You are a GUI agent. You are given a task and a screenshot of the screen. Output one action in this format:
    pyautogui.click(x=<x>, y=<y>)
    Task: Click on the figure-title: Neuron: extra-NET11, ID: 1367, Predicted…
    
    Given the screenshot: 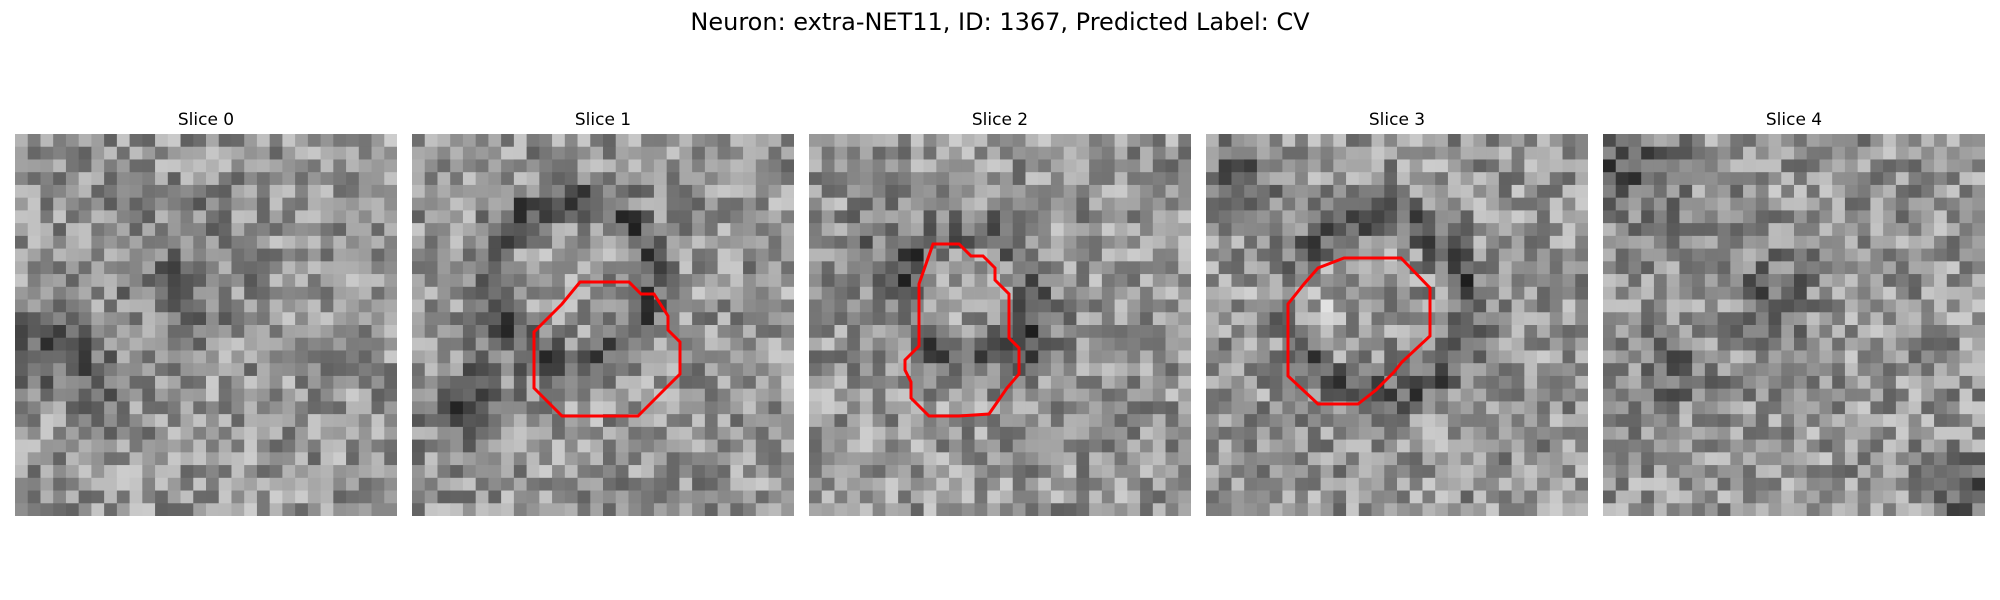 What is the action you would take?
    pyautogui.click(x=1000, y=22)
    